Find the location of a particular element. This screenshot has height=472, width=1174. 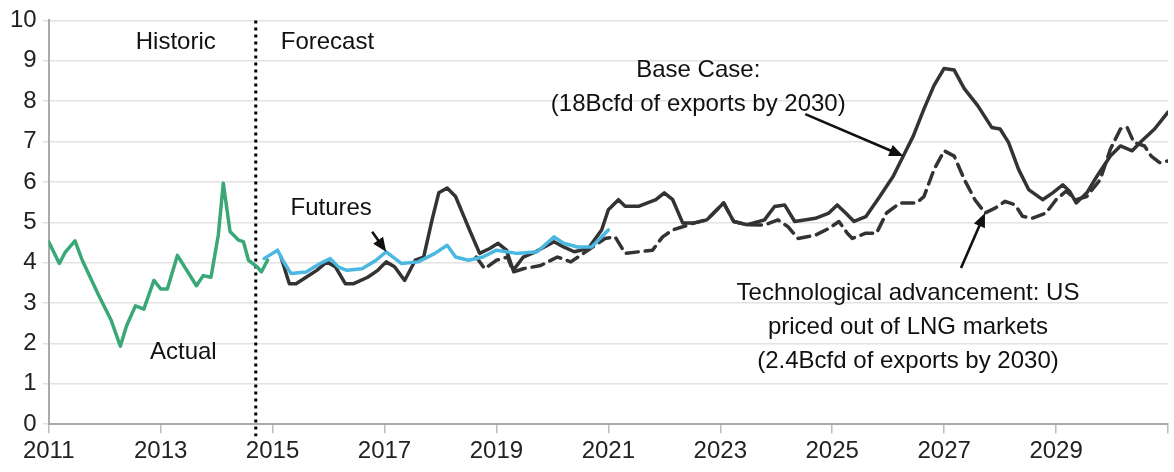

y-tick-label: 2 is located at coordinates (30, 342).